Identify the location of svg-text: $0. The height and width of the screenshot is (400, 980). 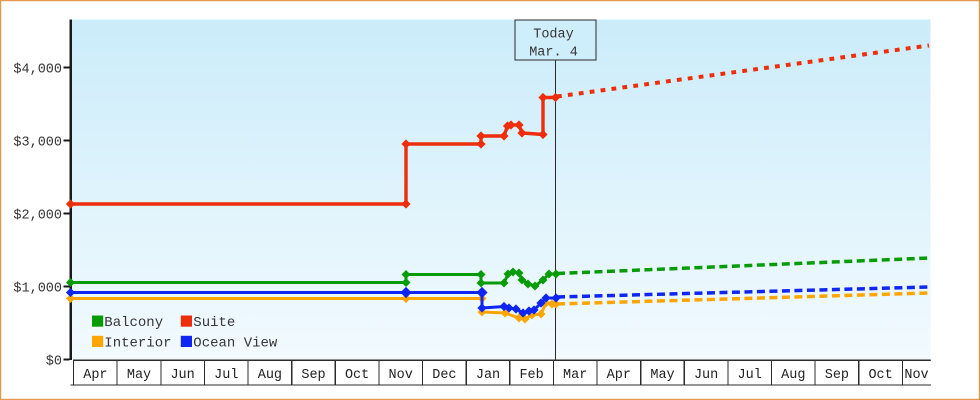
(54, 362).